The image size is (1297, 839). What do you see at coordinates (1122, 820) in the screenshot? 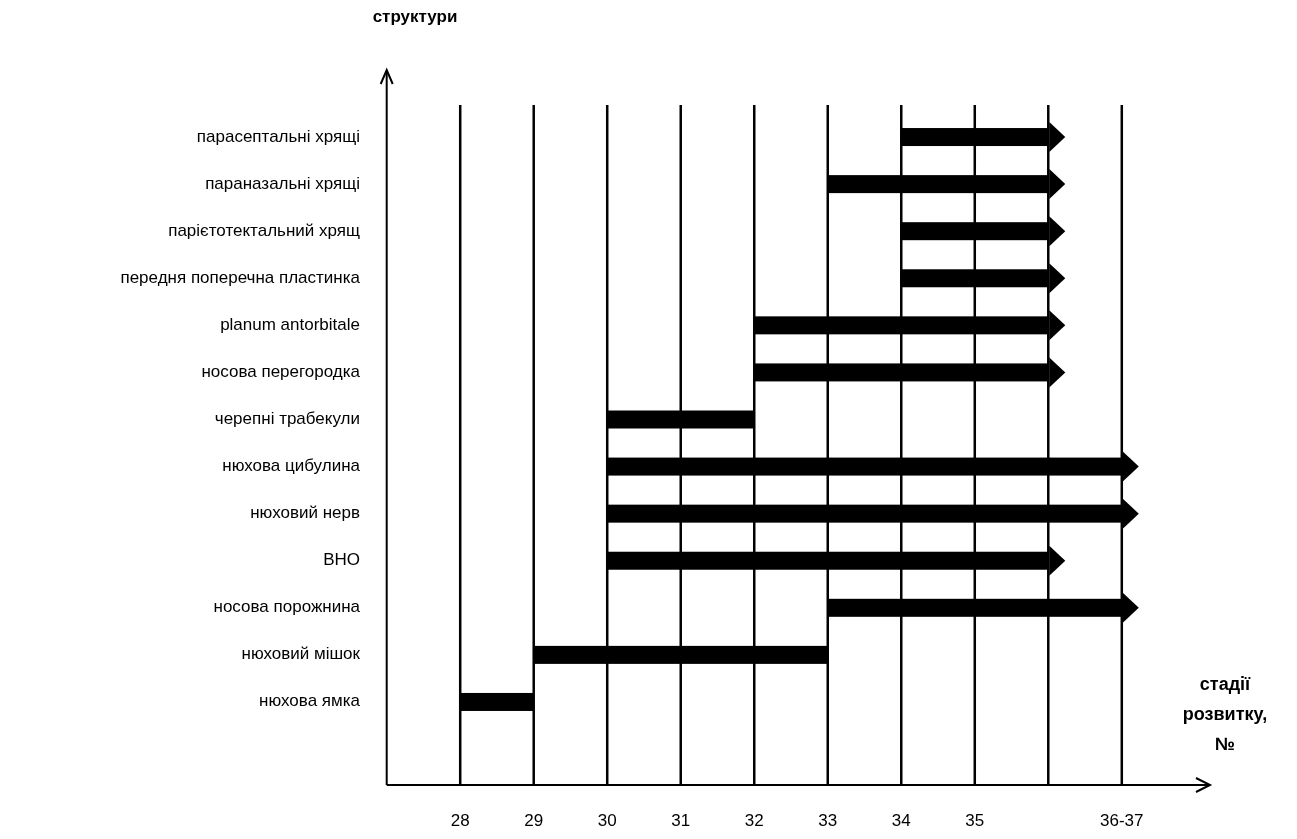
I see `x-tick-label: 36-37` at bounding box center [1122, 820].